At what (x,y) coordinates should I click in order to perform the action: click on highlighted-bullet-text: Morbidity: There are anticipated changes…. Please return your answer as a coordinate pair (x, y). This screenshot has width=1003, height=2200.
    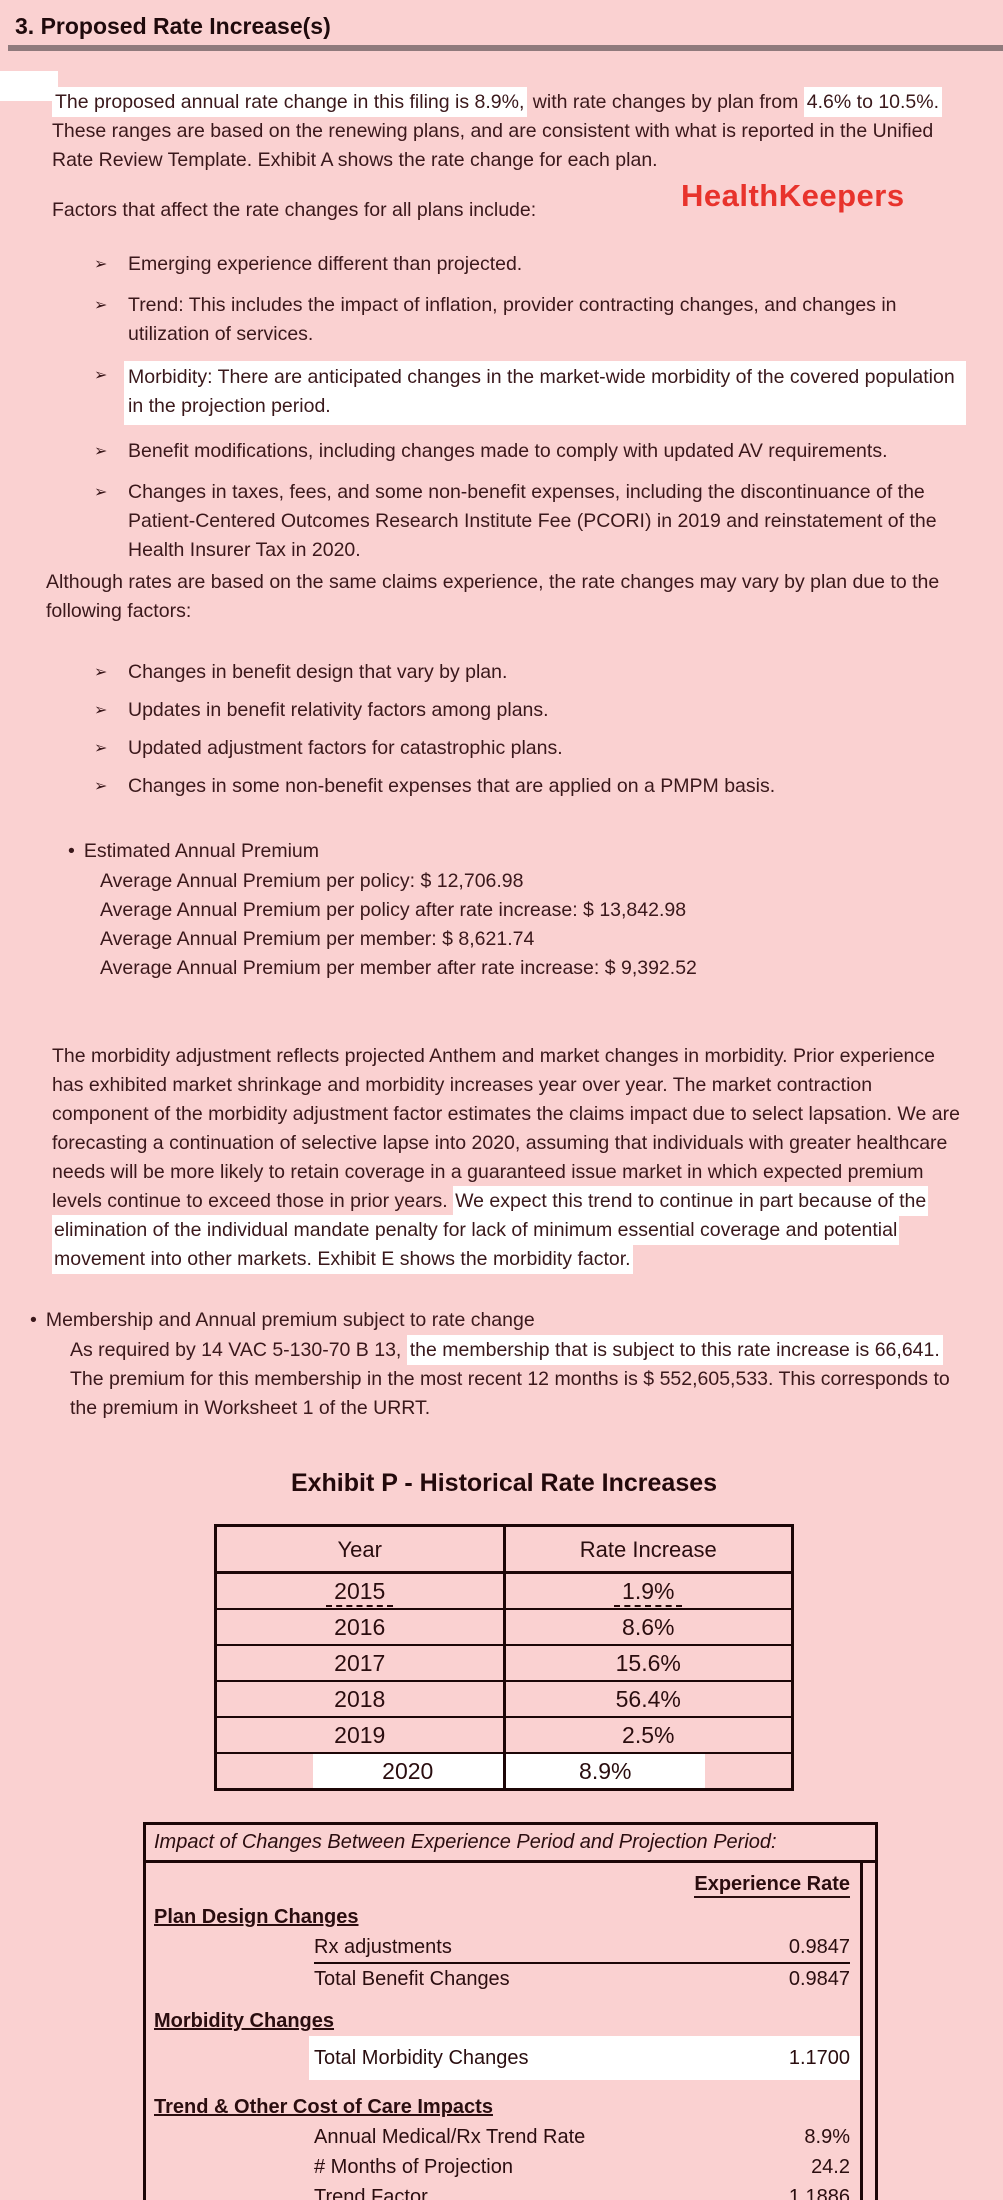
    Looking at the image, I should click on (545, 393).